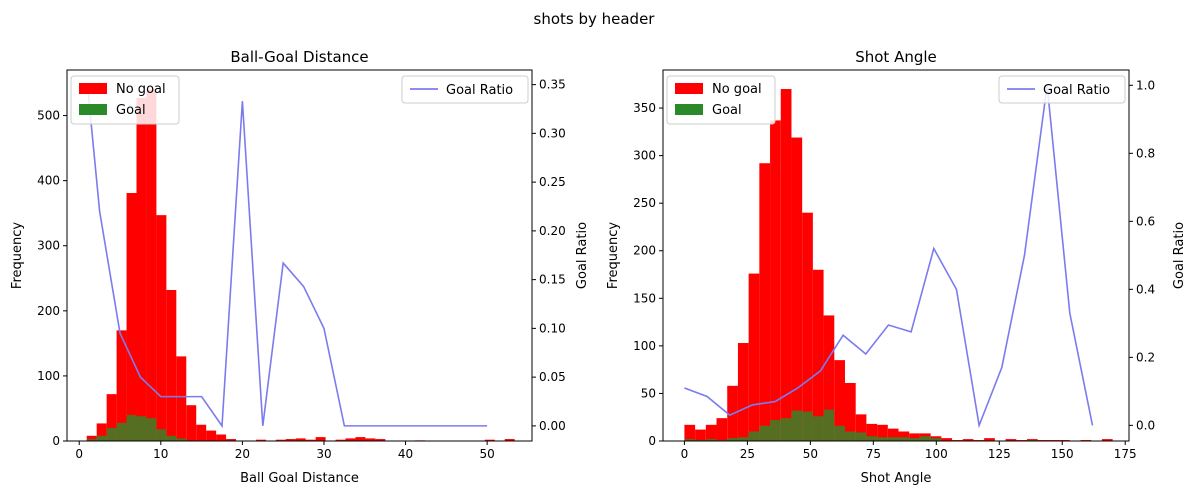 The image size is (1189, 495). What do you see at coordinates (896, 57) in the screenshot?
I see `chart-title: Shot Angle` at bounding box center [896, 57].